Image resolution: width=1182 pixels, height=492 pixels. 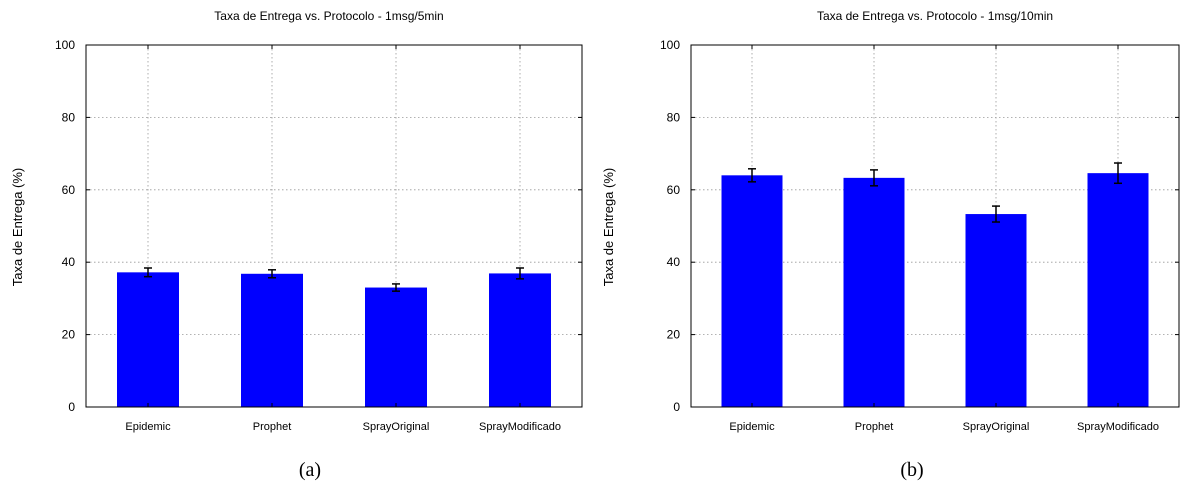 I want to click on chart-b-xtick-label: SprayOriginal, so click(x=996, y=427).